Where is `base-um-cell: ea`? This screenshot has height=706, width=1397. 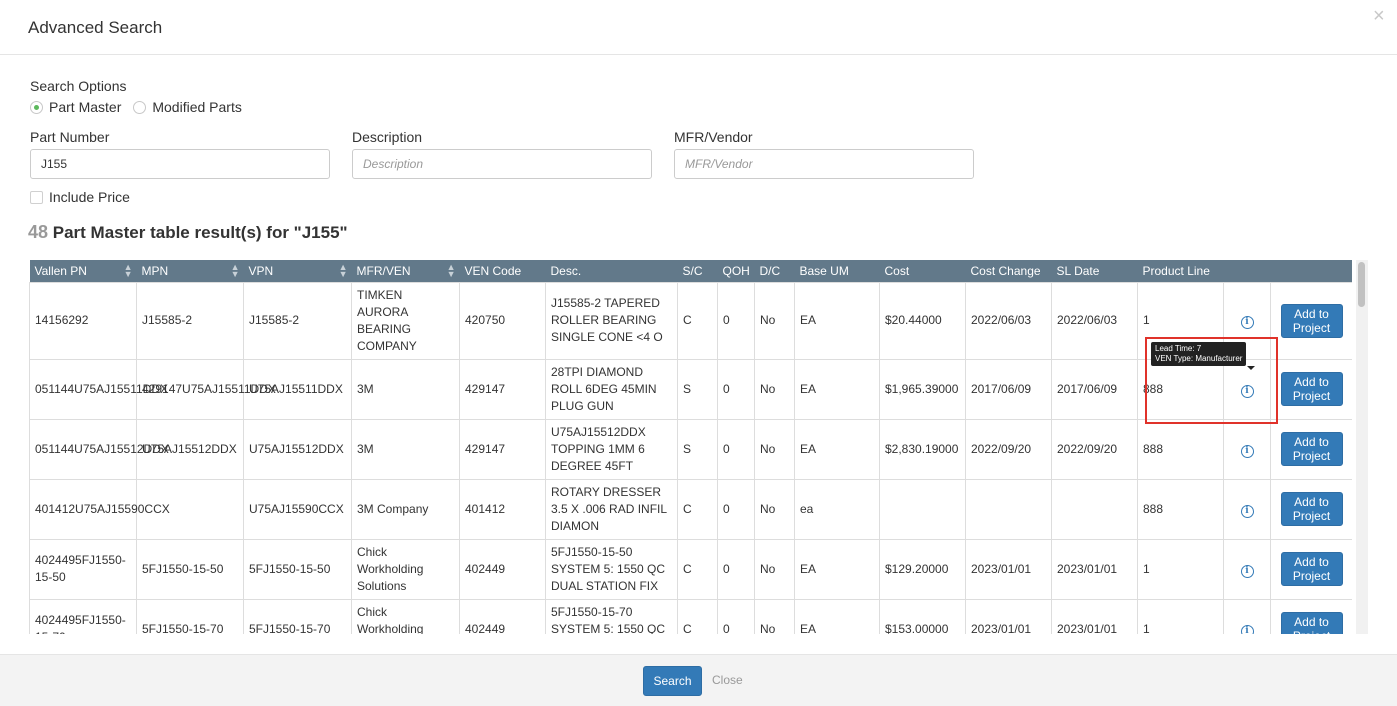 base-um-cell: ea is located at coordinates (837, 509).